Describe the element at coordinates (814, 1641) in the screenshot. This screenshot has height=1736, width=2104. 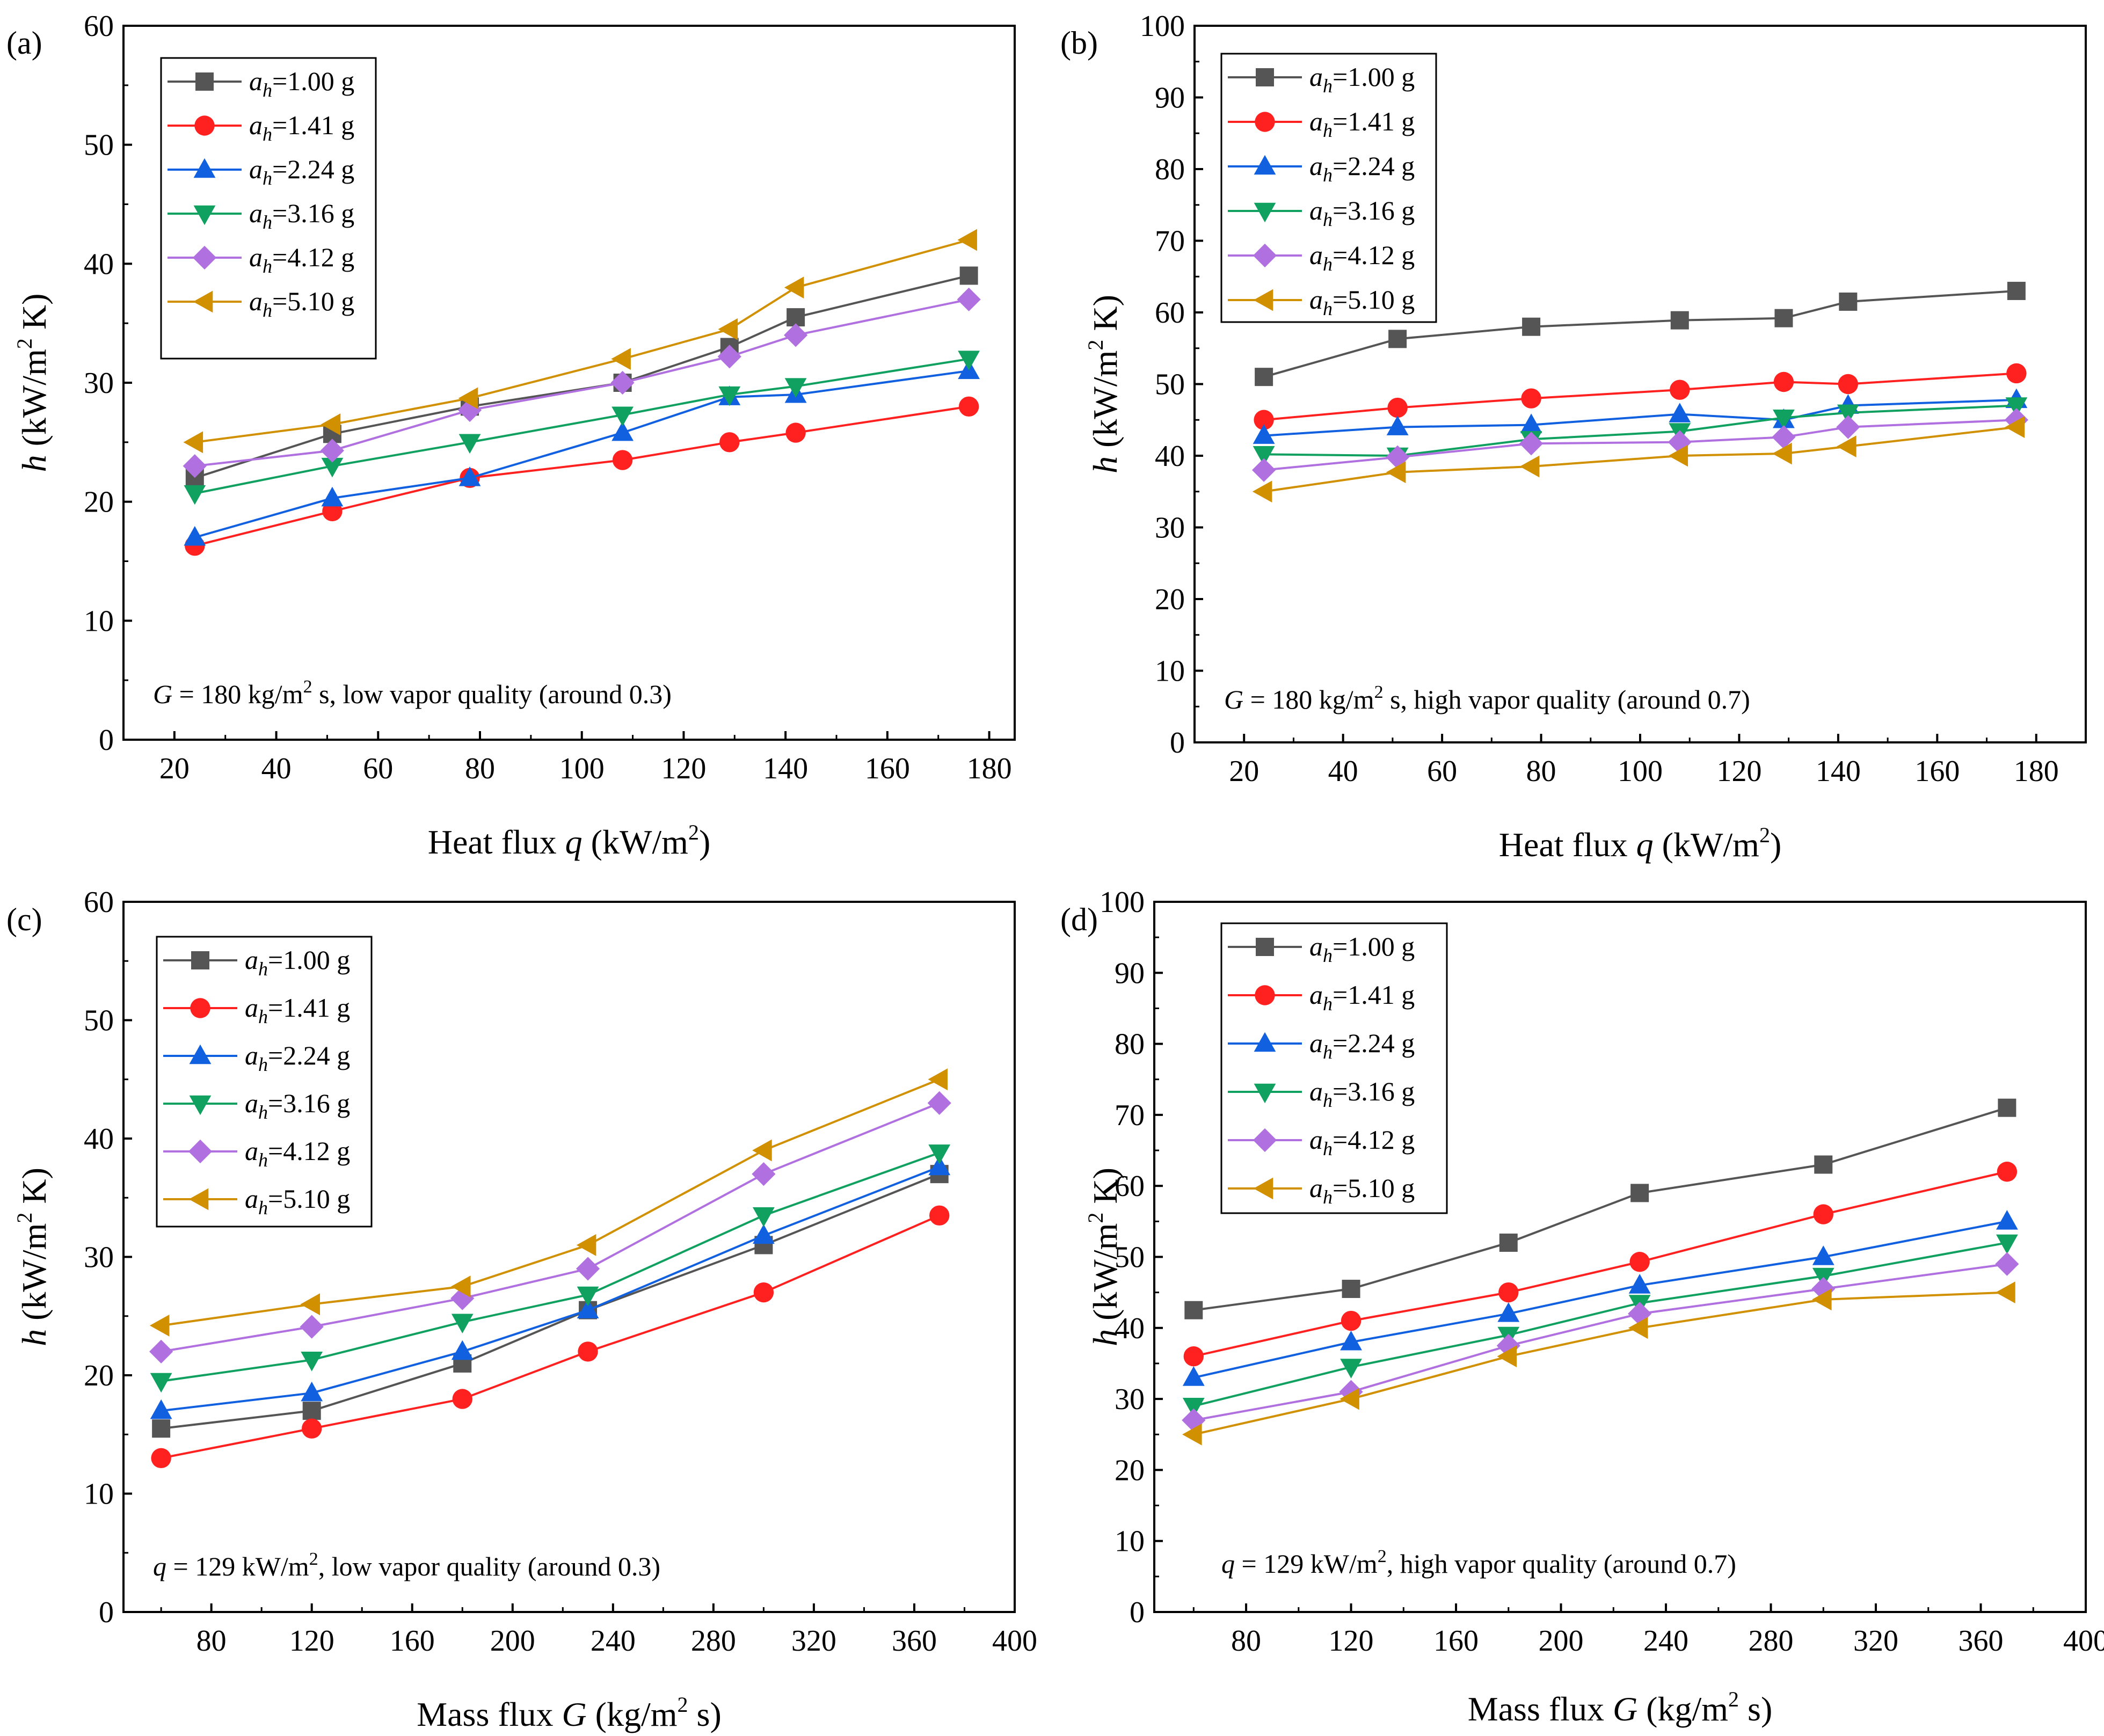
I see `x-tick-label: 320` at that location.